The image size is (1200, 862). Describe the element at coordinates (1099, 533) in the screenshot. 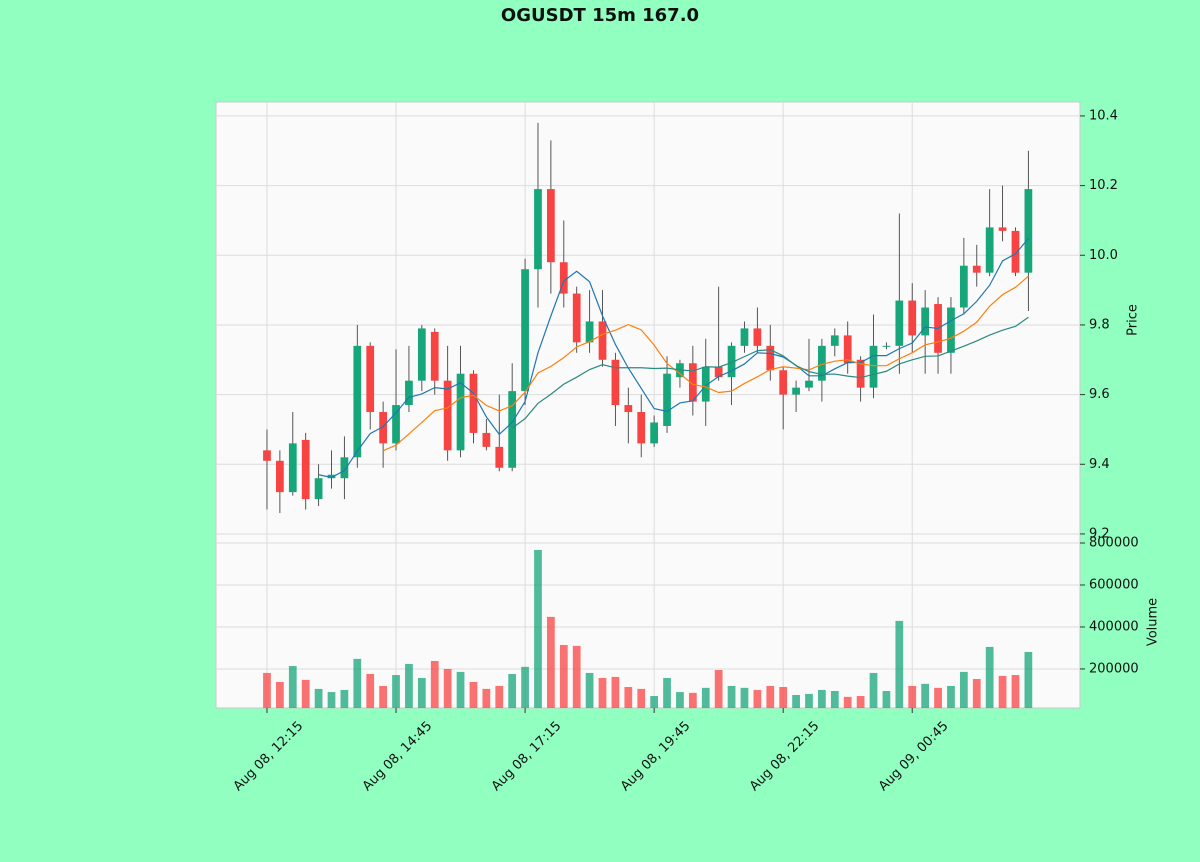

I see `y-tick-label: 9.2` at that location.